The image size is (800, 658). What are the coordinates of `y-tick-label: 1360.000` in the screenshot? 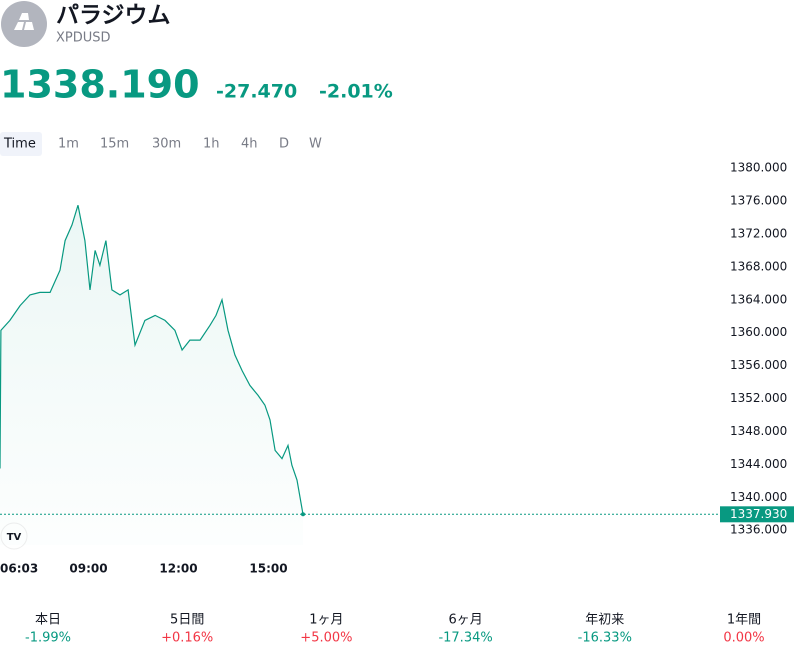 It's located at (758, 332).